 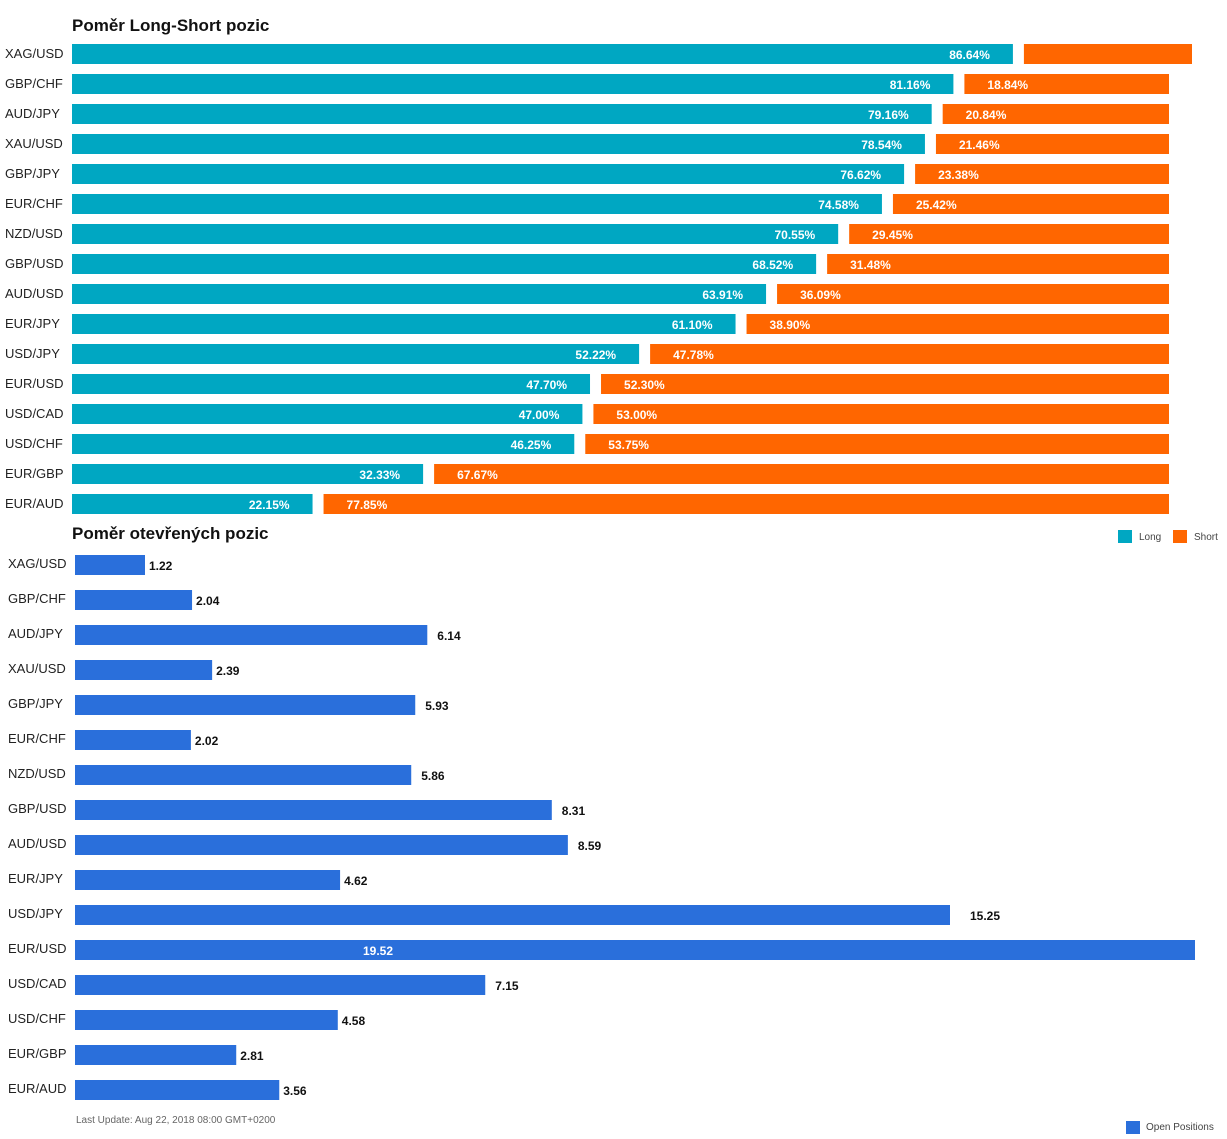 I want to click on short-value-label-eur-chf: 25.42%, so click(x=936, y=205).